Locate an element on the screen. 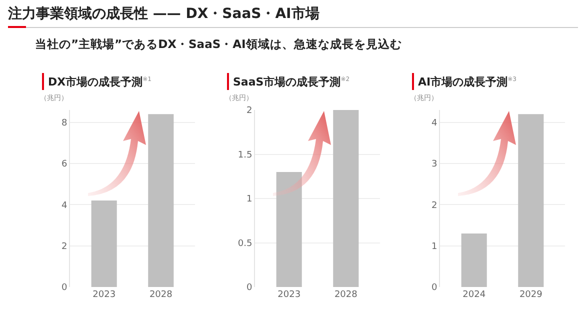  chart-title: SaaS市場の成長予測$^{※2}$ is located at coordinates (288, 81).